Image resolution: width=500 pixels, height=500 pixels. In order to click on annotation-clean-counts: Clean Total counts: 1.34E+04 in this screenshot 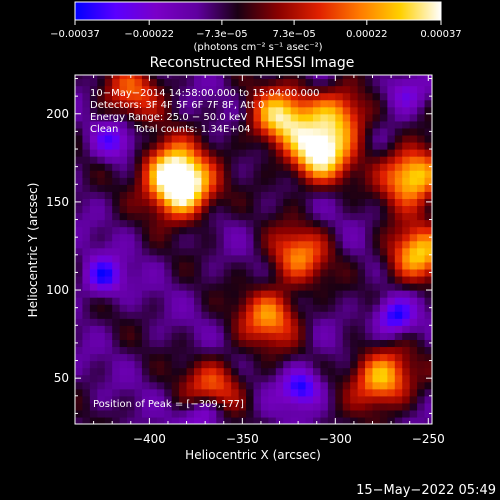, I will do `click(170, 129)`.